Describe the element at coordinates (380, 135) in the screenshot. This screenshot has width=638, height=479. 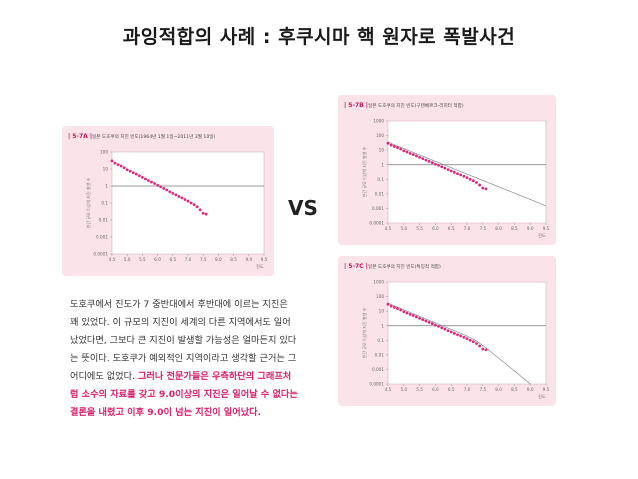
I see `y-tick-label: 100` at that location.